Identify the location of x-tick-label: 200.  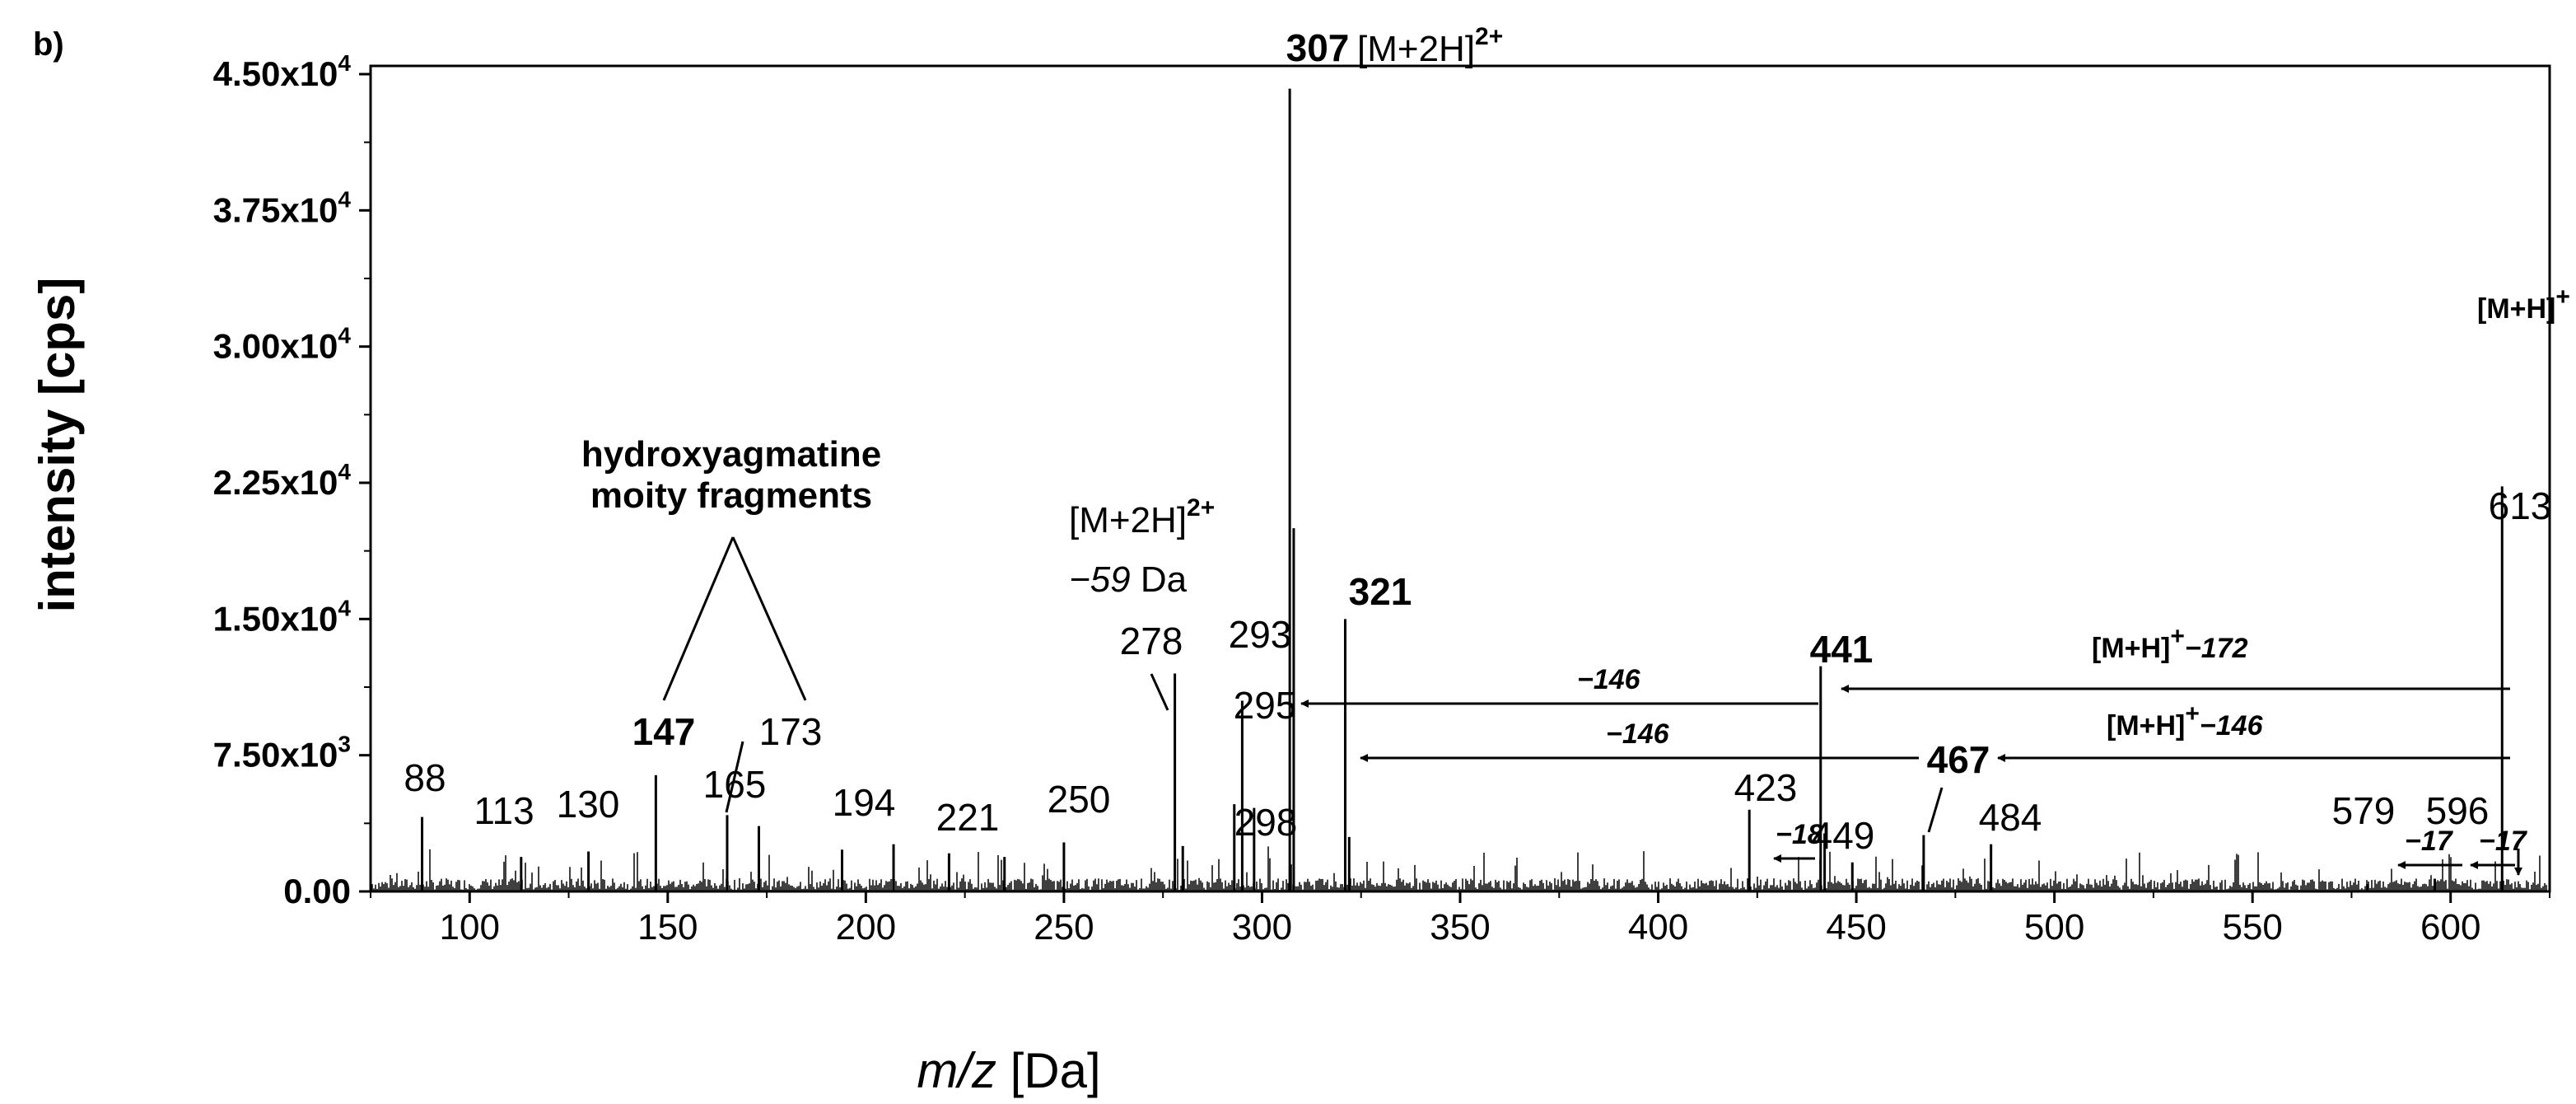
(866, 927).